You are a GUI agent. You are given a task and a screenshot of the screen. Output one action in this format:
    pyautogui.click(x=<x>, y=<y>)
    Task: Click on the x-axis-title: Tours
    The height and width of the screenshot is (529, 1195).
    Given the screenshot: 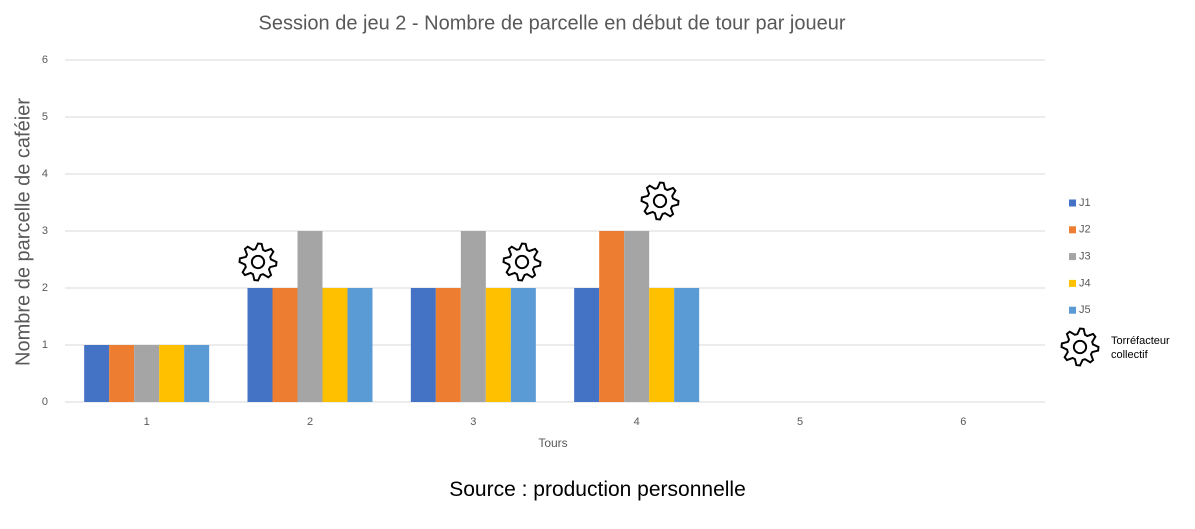 What is the action you would take?
    pyautogui.click(x=552, y=443)
    